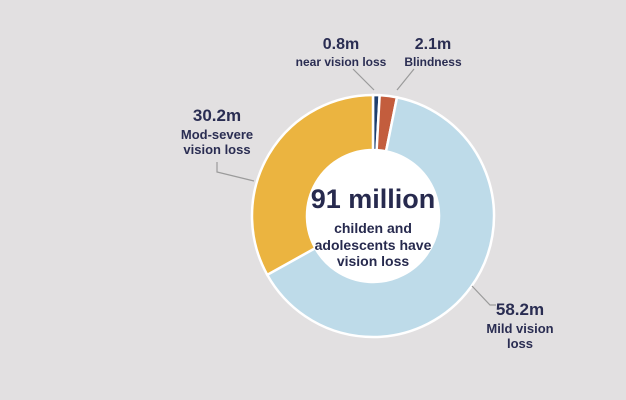 The image size is (626, 400). I want to click on total-subtext: childen and adolescents have vision loss, so click(373, 244).